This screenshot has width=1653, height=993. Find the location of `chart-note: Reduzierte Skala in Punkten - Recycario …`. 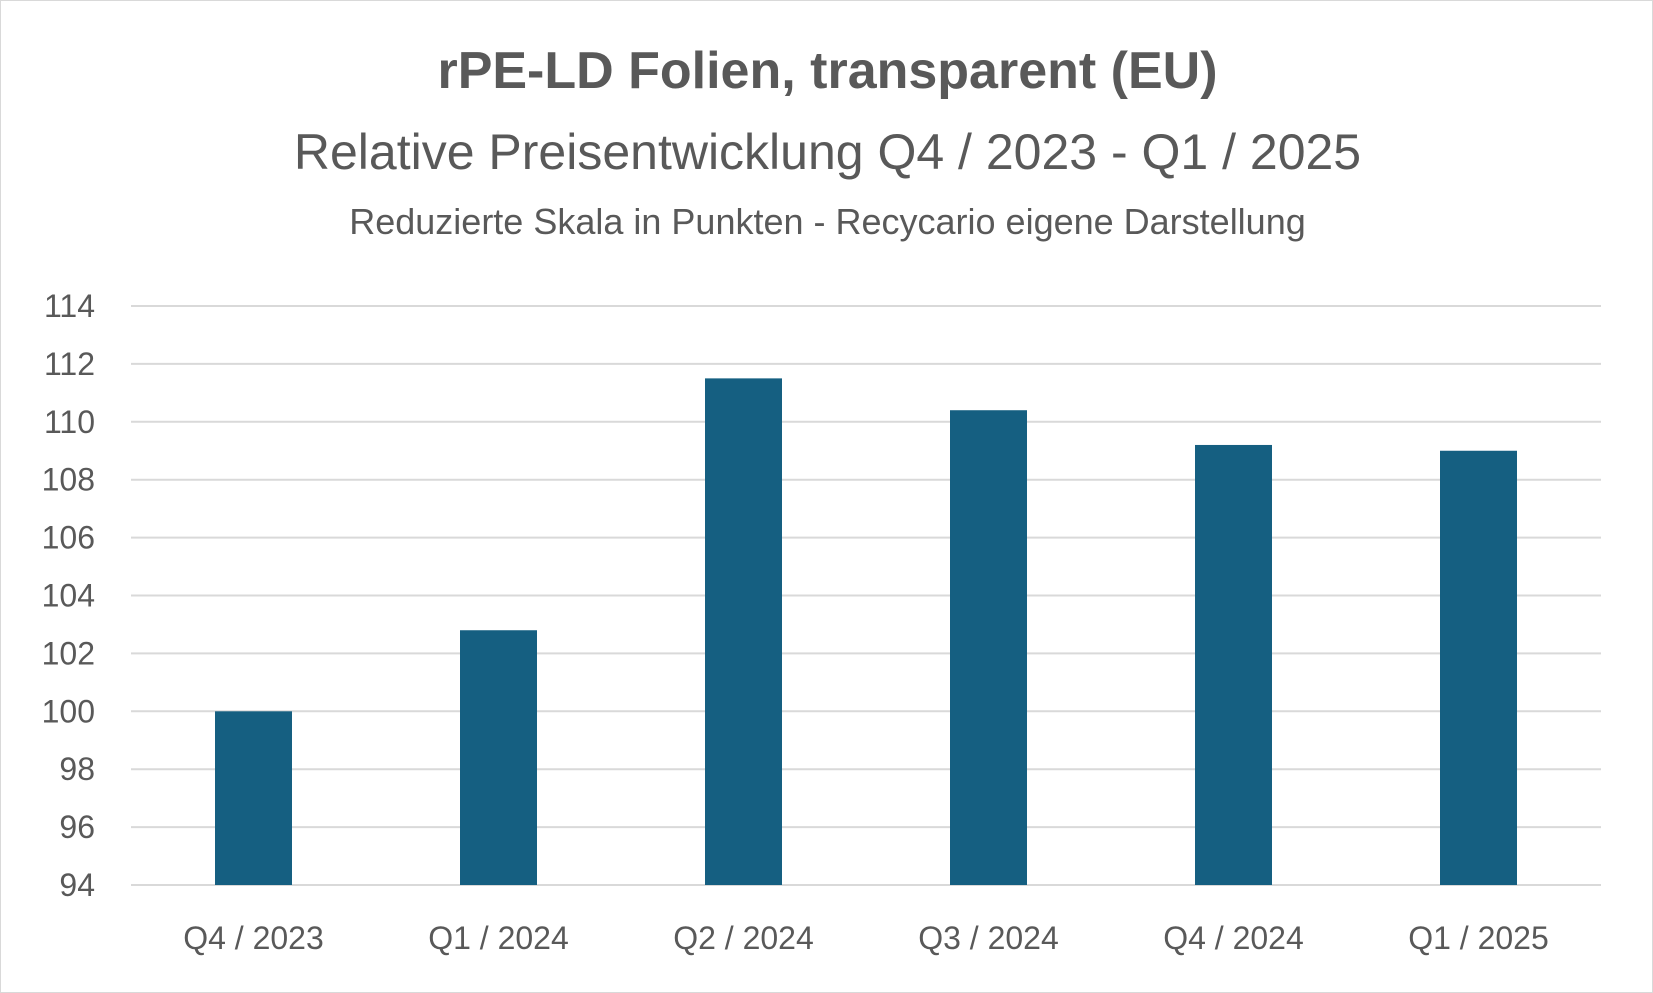

chart-note: Reduzierte Skala in Punkten - Recycario … is located at coordinates (827, 221).